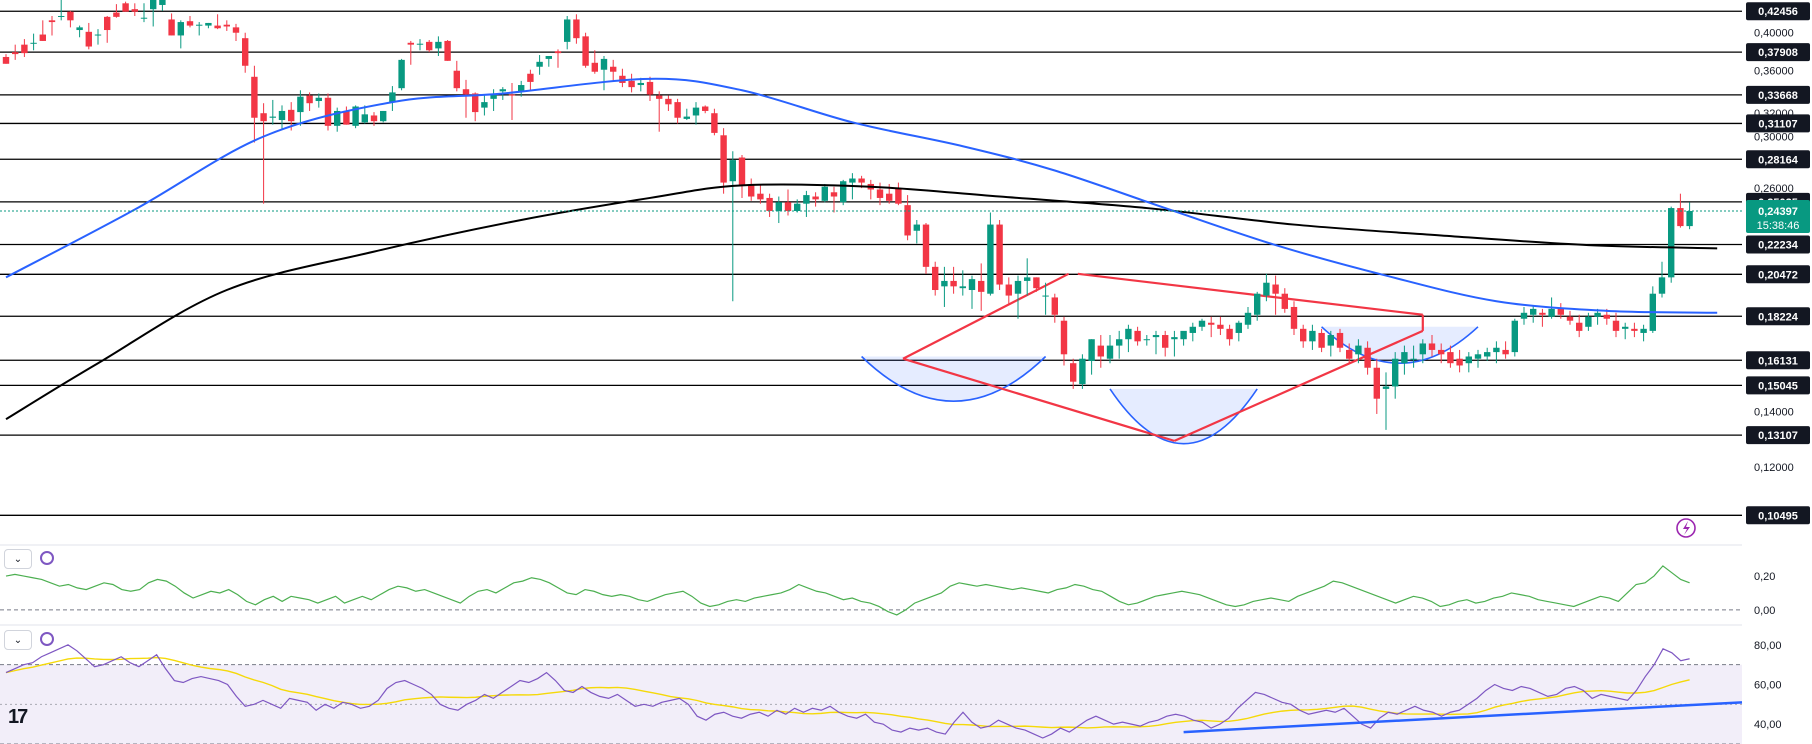 The width and height of the screenshot is (1812, 744). I want to click on level-label-text: 0,15045, so click(1778, 386).